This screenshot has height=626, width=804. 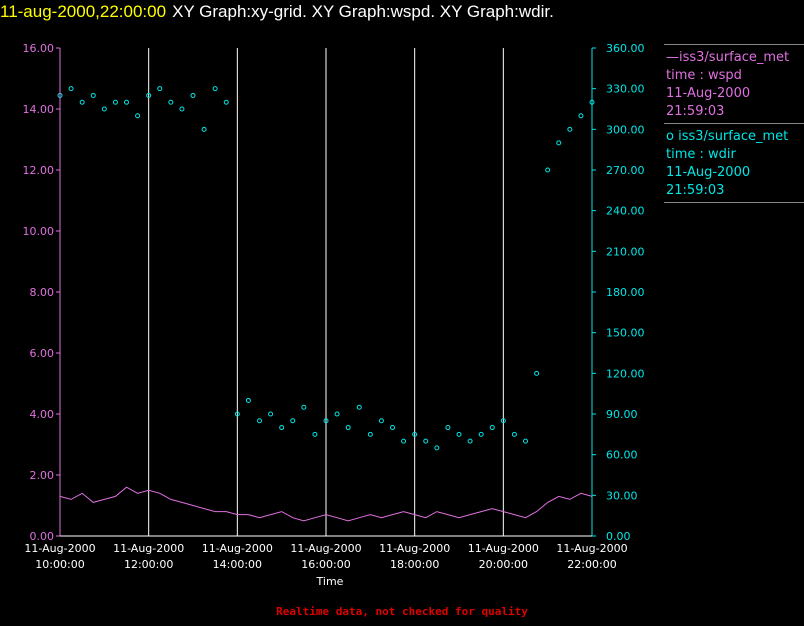 What do you see at coordinates (414, 564) in the screenshot?
I see `x-tick-label-time: 18:00:00` at bounding box center [414, 564].